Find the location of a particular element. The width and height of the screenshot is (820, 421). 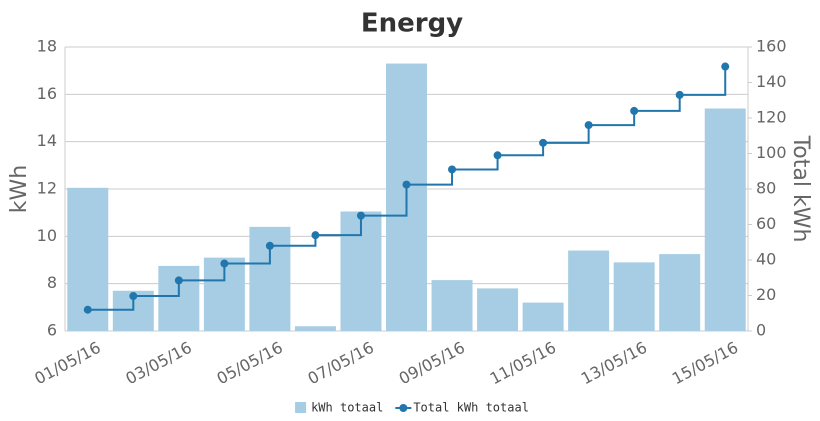

x-tick-label: 09/05/16 is located at coordinates (432, 363).